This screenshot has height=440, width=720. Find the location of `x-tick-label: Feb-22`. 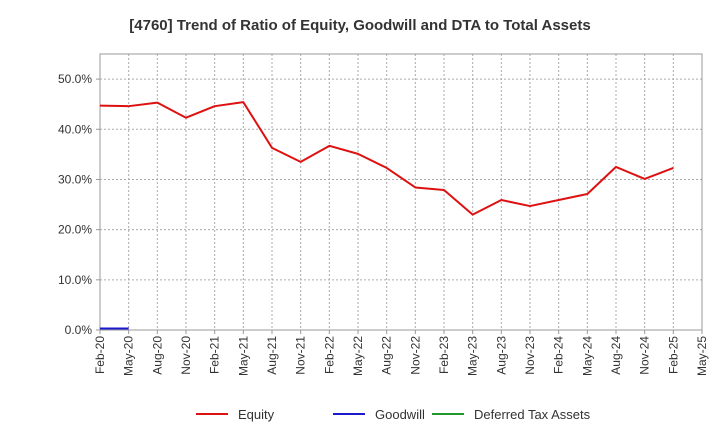

x-tick-label: Feb-22 is located at coordinates (329, 355).